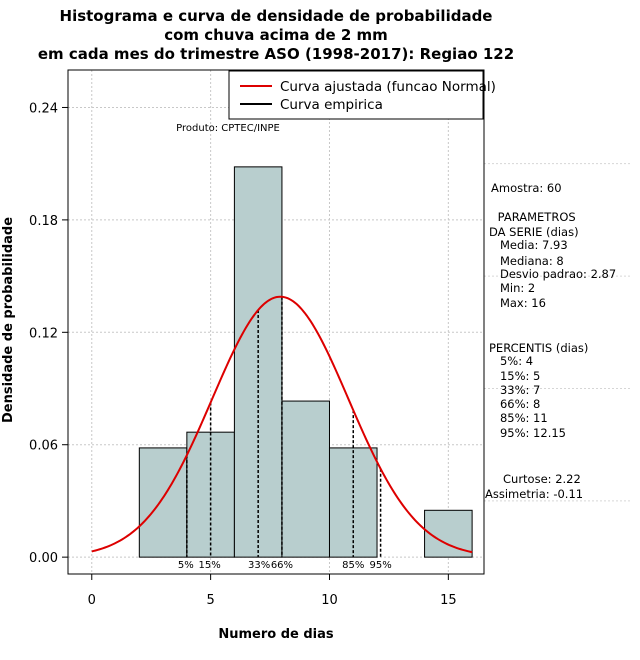  Describe the element at coordinates (534, 494) in the screenshot. I see `stat-line: Assimetria: -0.11` at that location.